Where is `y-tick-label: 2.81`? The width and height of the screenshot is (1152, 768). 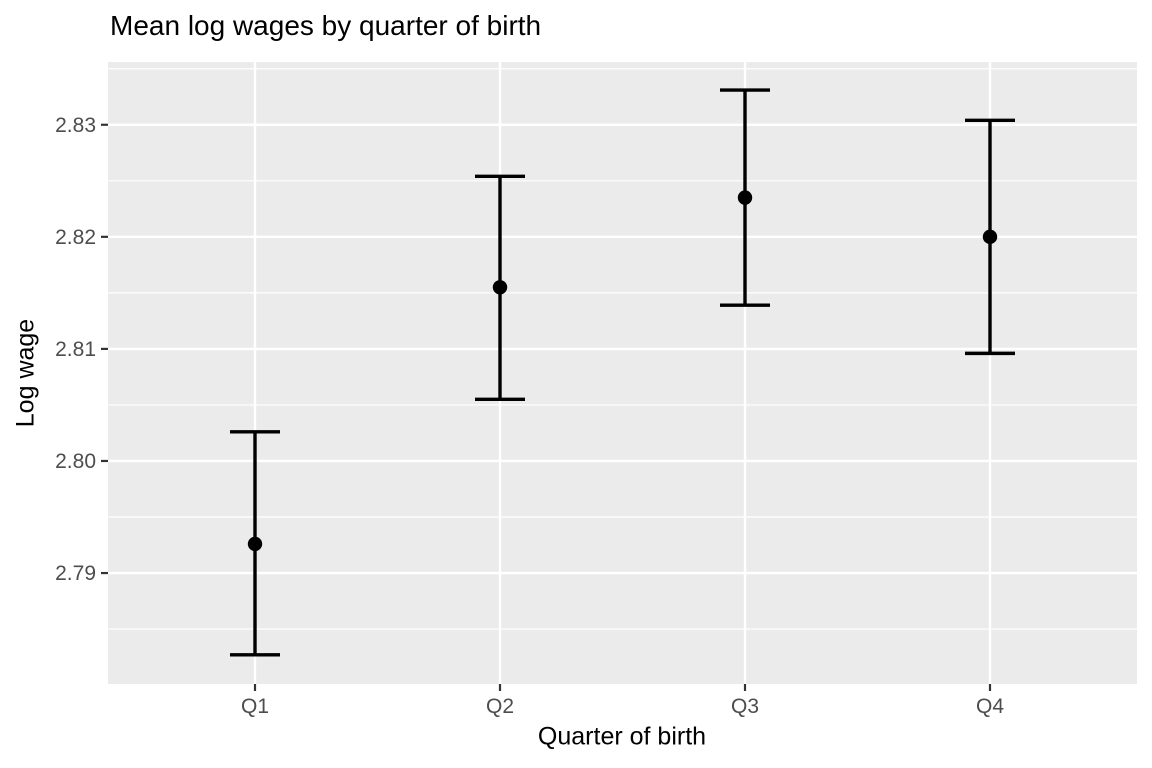 y-tick-label: 2.81 is located at coordinates (75, 349).